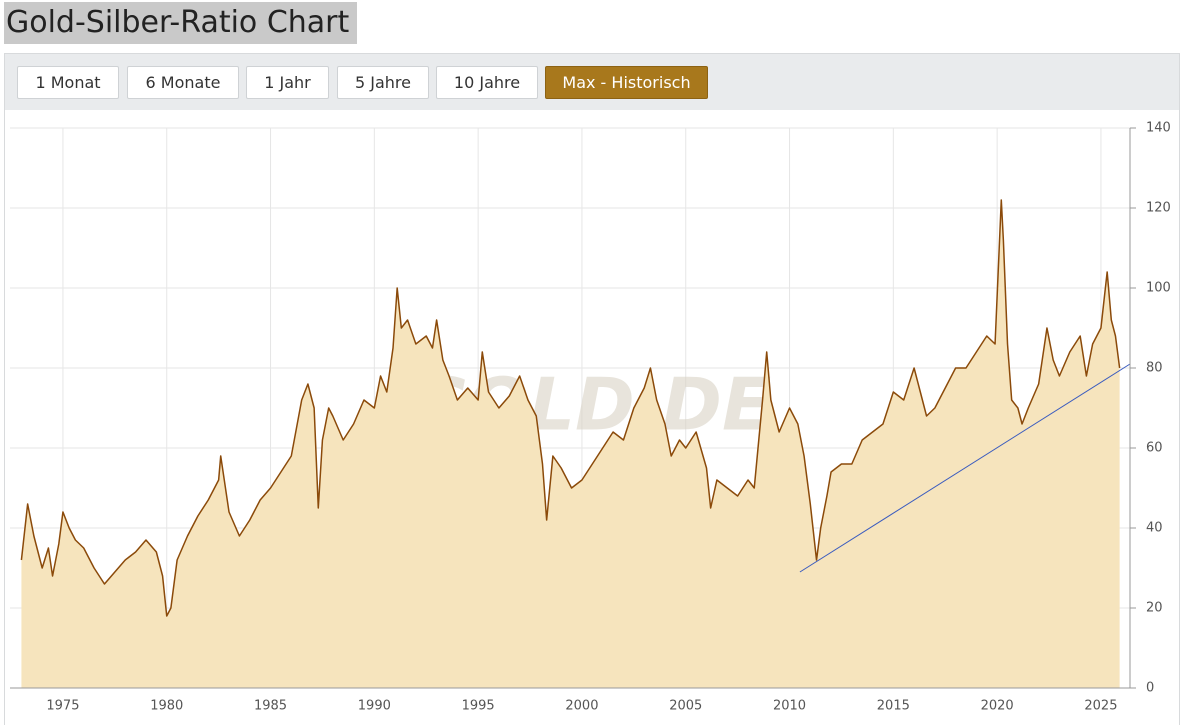 Image resolution: width=1180 pixels, height=725 pixels. Describe the element at coordinates (685, 706) in the screenshot. I see `x-tick-label: 2005` at that location.